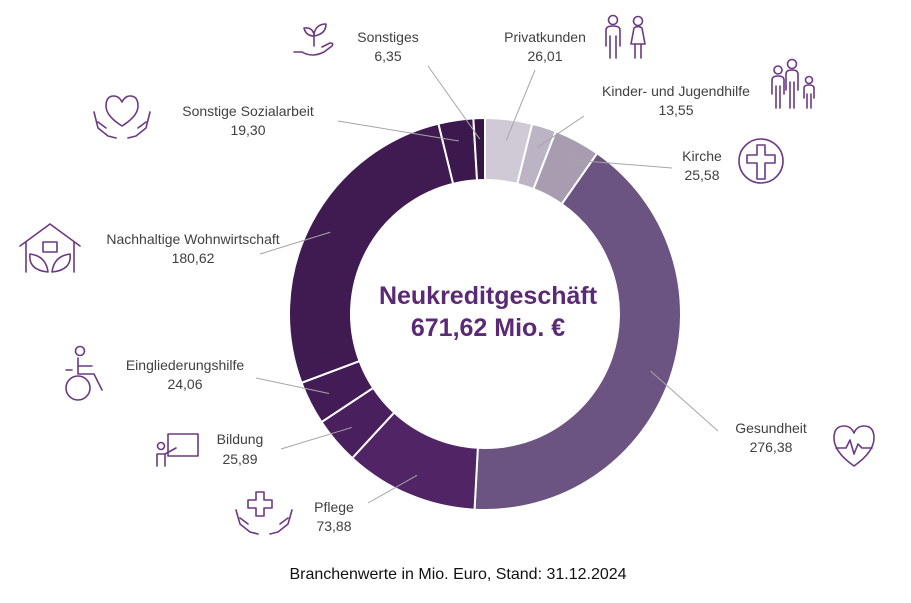 The width and height of the screenshot is (911, 603). I want to click on segment-gesundheit, so click(577, 331).